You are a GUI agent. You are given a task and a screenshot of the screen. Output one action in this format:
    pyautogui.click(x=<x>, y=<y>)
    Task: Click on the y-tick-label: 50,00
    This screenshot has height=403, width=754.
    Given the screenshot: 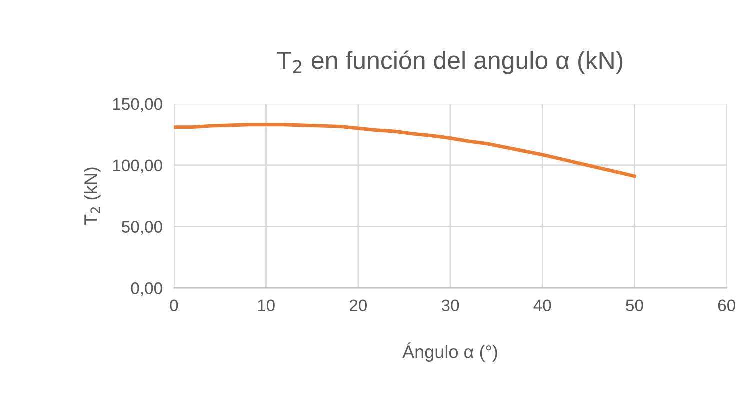 What is the action you would take?
    pyautogui.click(x=142, y=228)
    